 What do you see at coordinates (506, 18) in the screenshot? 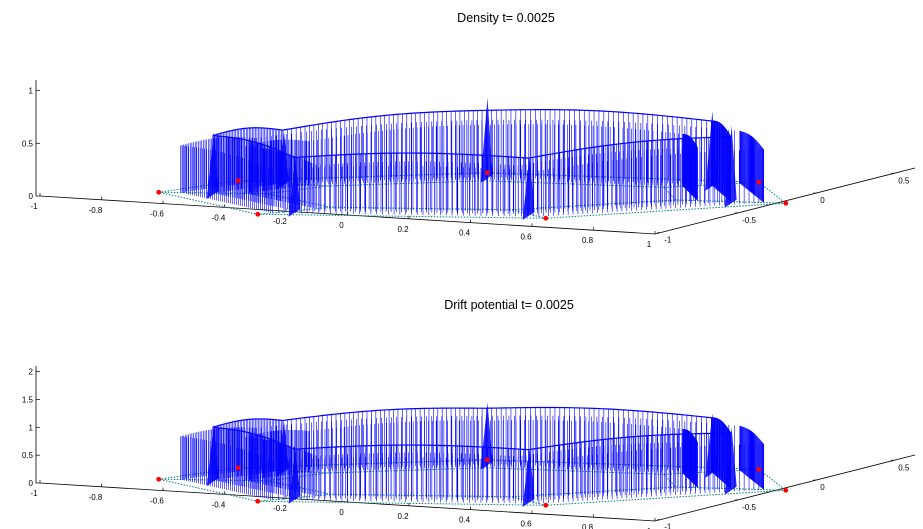
I see `density-plot-title: Density t= 0.0025` at bounding box center [506, 18].